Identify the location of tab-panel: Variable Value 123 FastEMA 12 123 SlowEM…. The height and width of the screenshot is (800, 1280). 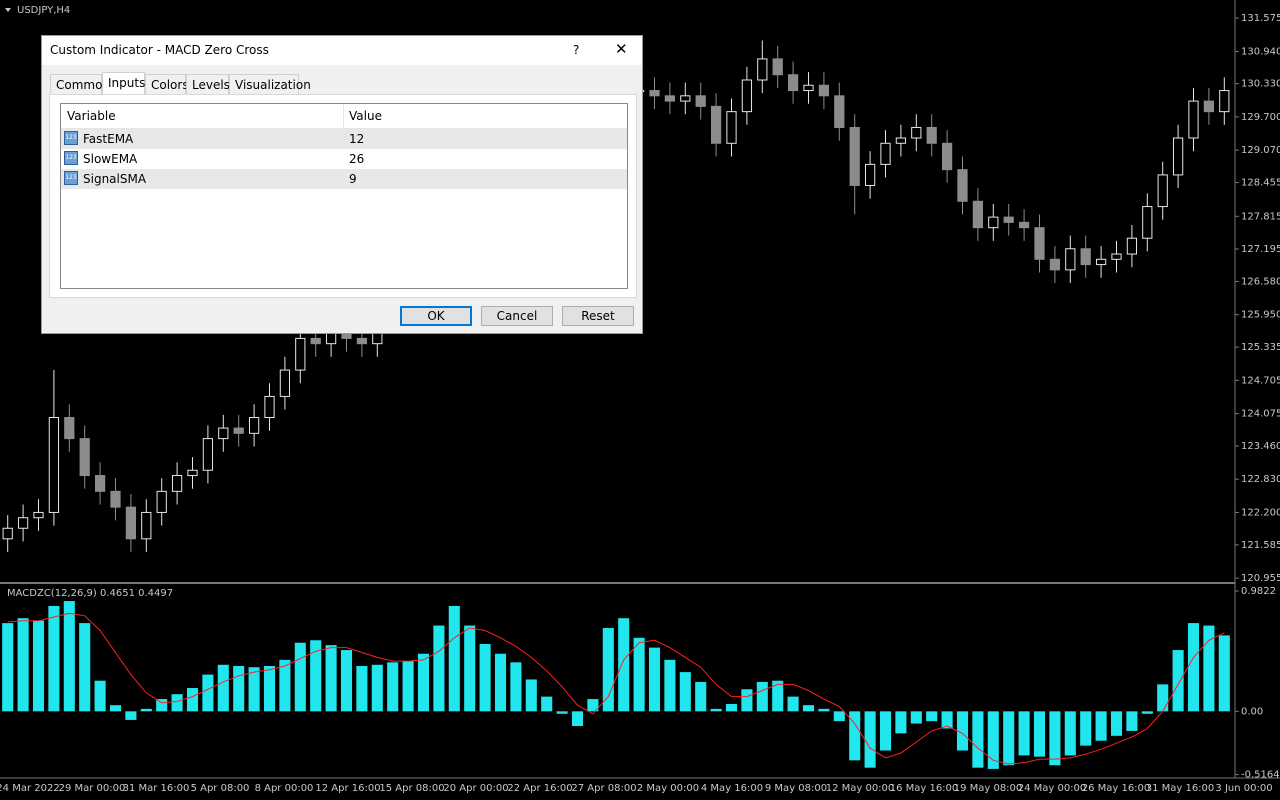
(343, 196).